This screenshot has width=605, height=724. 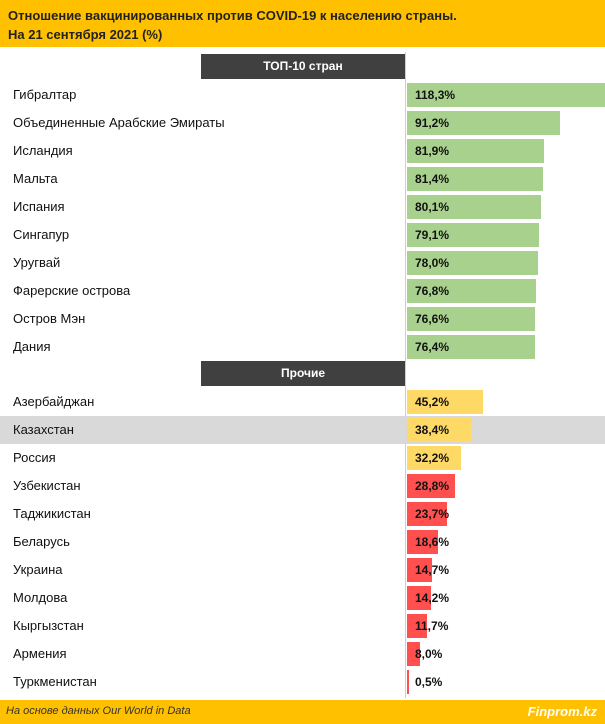 I want to click on axis-divider, so click(x=405, y=375).